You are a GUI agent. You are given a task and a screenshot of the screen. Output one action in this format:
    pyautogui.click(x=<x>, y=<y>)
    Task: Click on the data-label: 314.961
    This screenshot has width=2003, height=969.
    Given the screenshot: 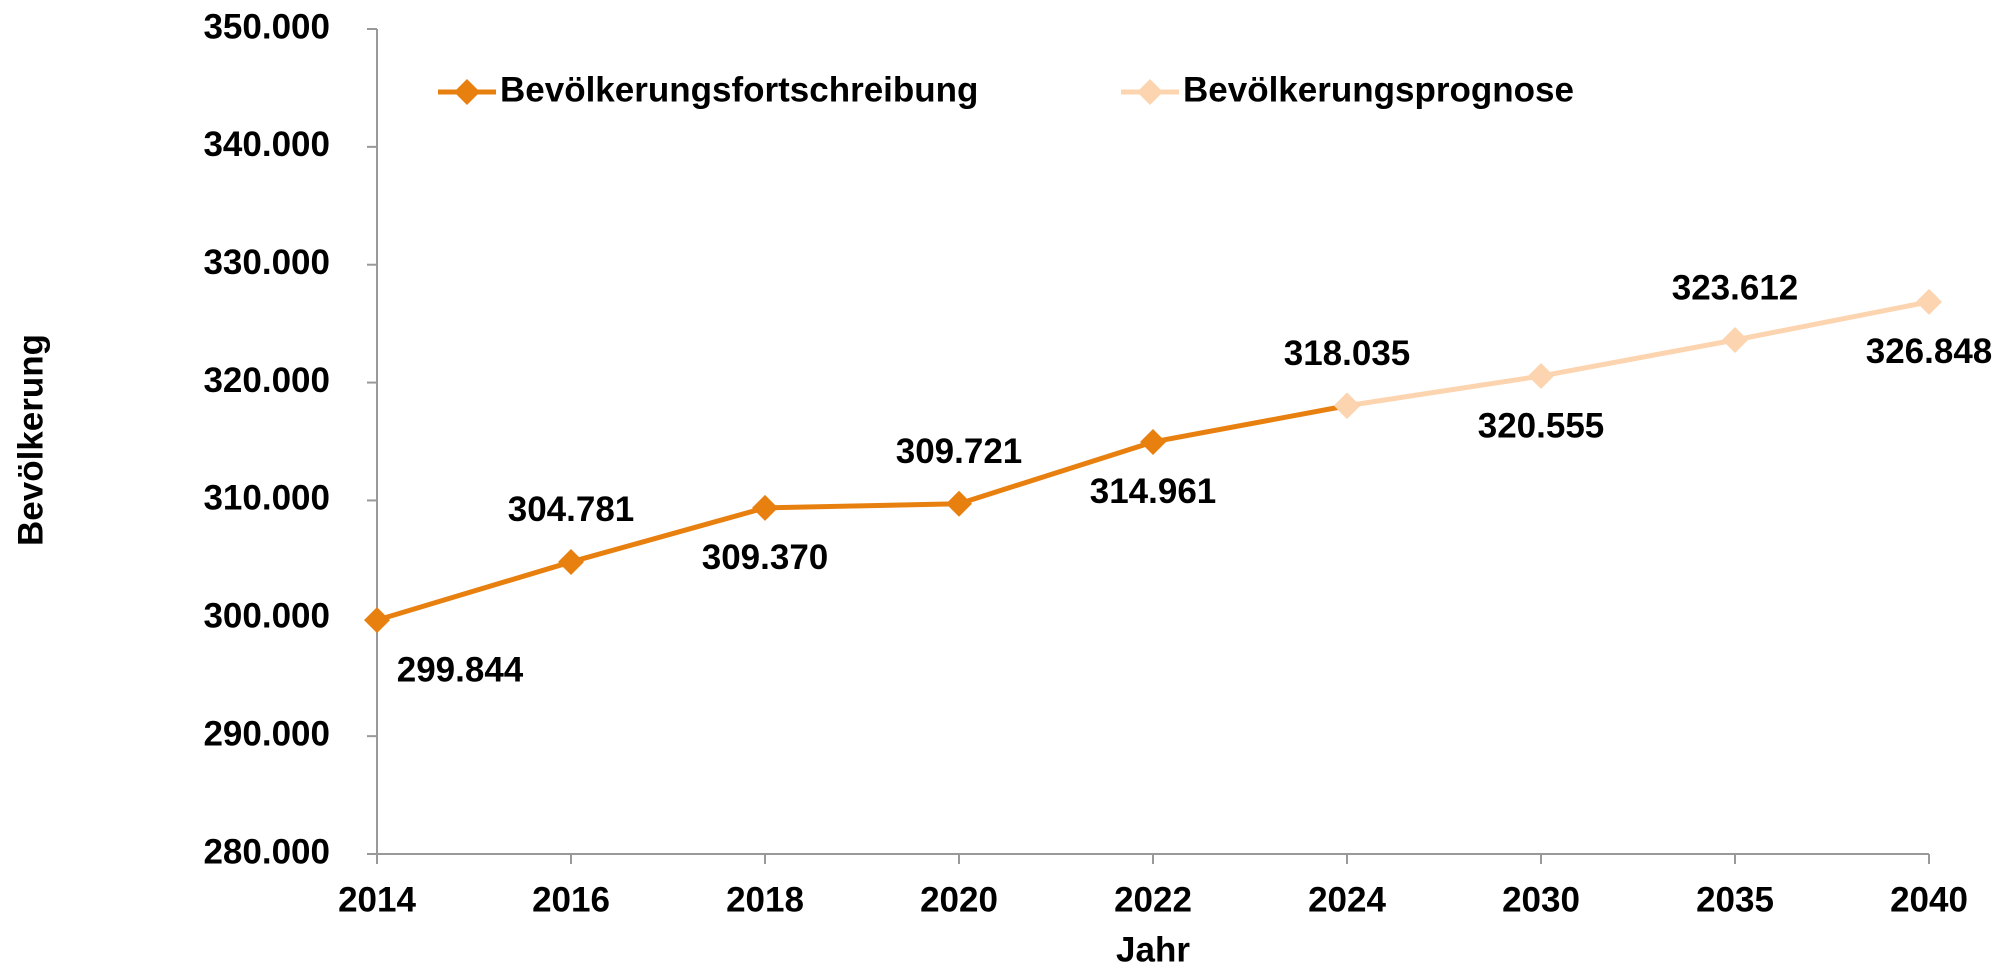 What is the action you would take?
    pyautogui.click(x=1153, y=491)
    